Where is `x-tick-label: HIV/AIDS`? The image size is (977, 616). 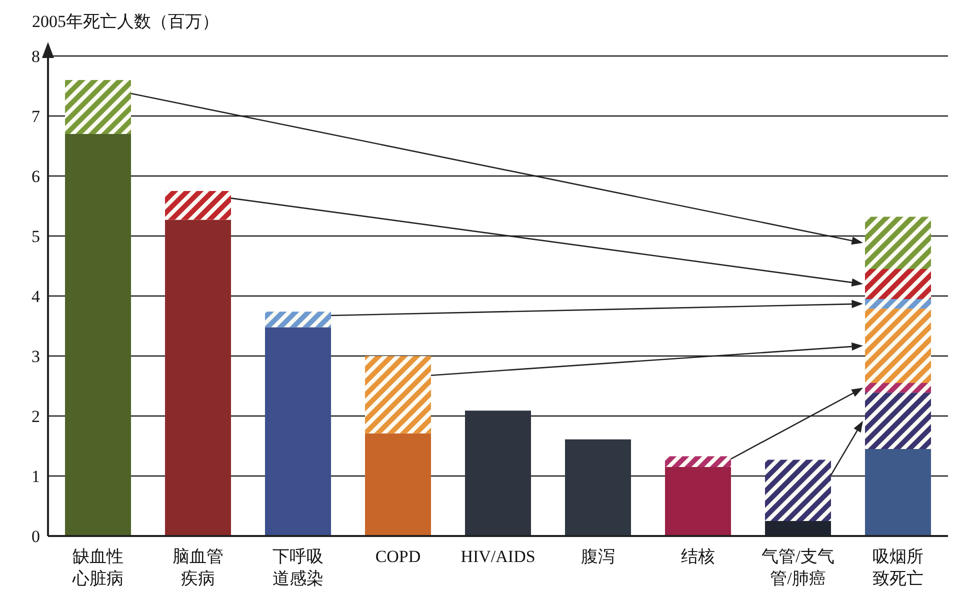 x-tick-label: HIV/AIDS is located at coordinates (498, 556).